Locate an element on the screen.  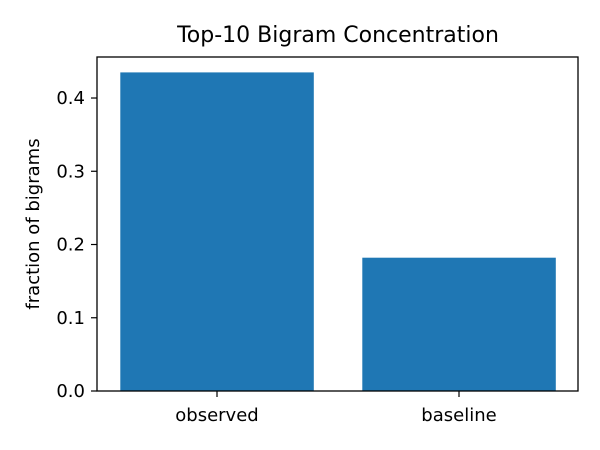
y-axis: 0.0 0.1 0.2 0.3 0.4 is located at coordinates (76, 245).